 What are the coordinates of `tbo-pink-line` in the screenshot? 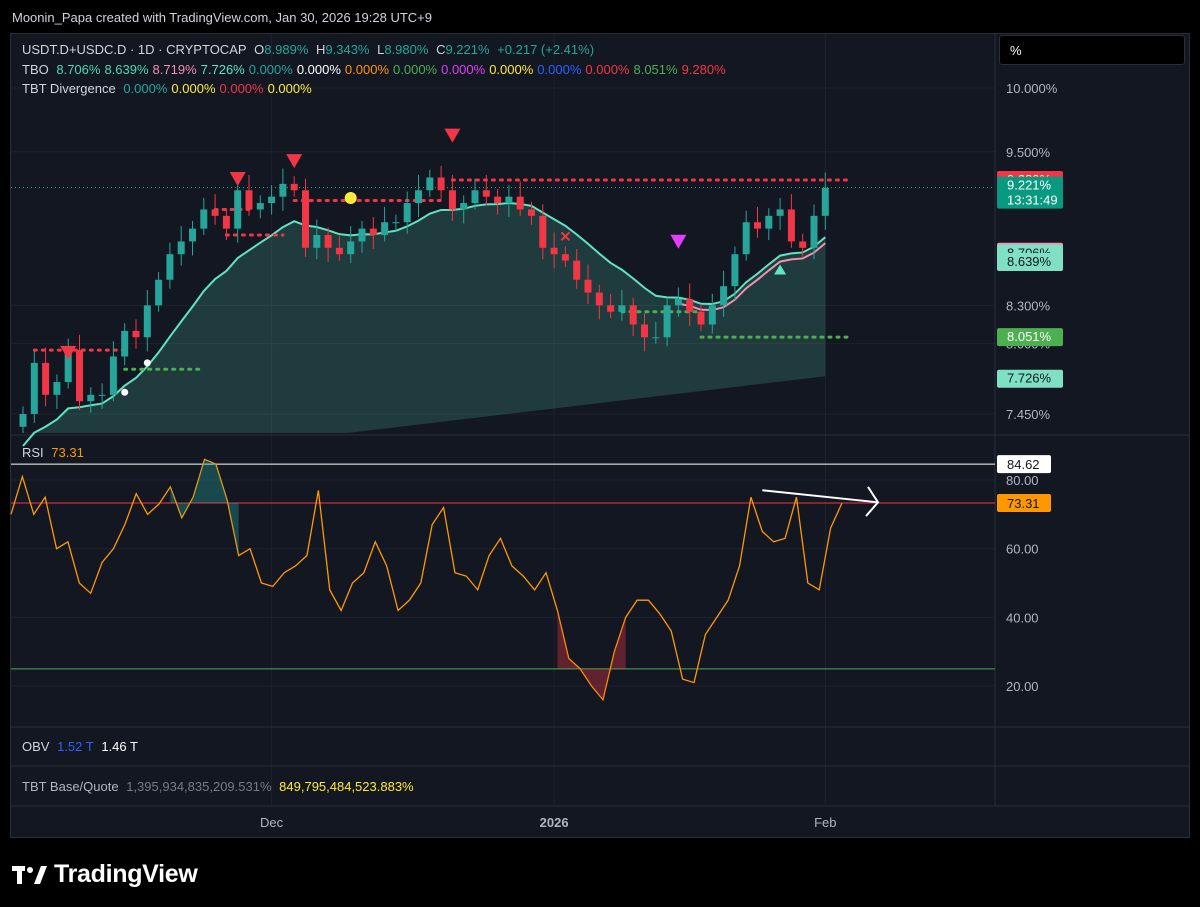 It's located at (752, 277).